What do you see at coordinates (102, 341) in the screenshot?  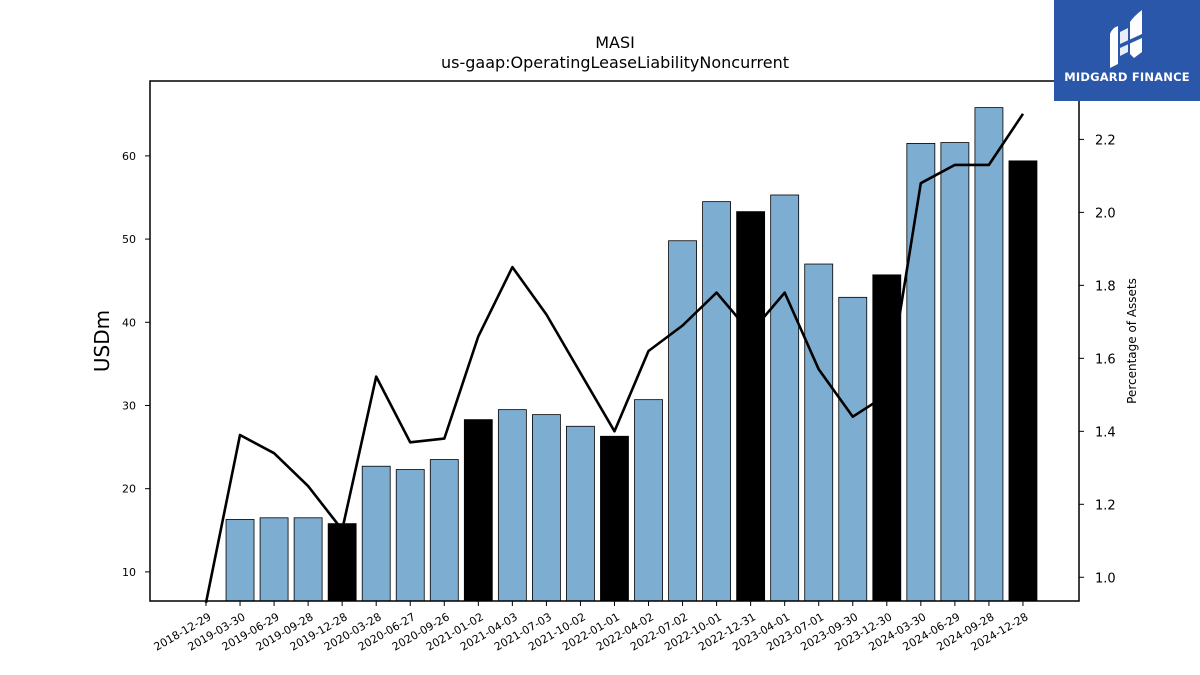 I see `y-axis-label: USDm` at bounding box center [102, 341].